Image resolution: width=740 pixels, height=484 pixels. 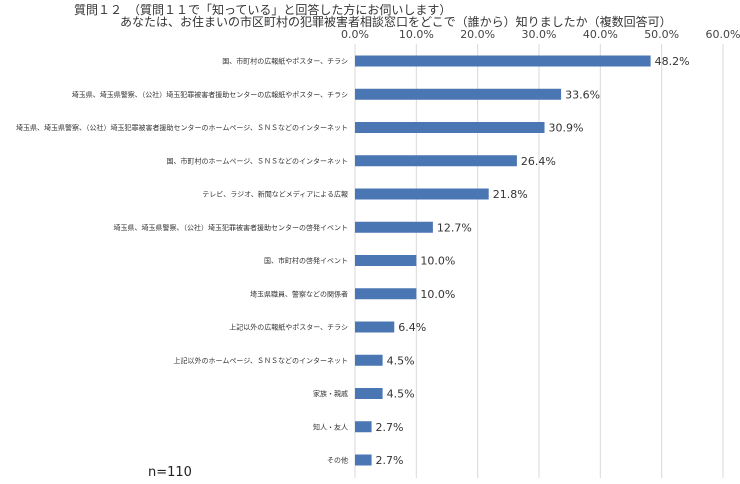 What do you see at coordinates (288, 327) in the screenshot?
I see `category-label: 上記以外の広報紙やポスター、チラシ` at bounding box center [288, 327].